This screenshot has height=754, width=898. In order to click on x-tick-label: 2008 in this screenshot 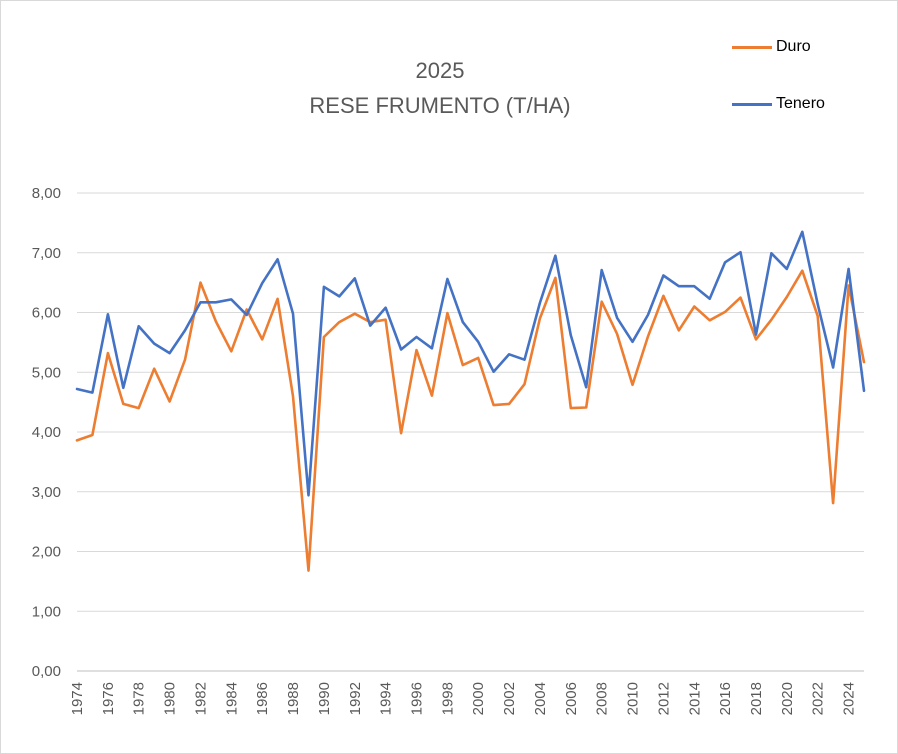, I will do `click(602, 698)`.